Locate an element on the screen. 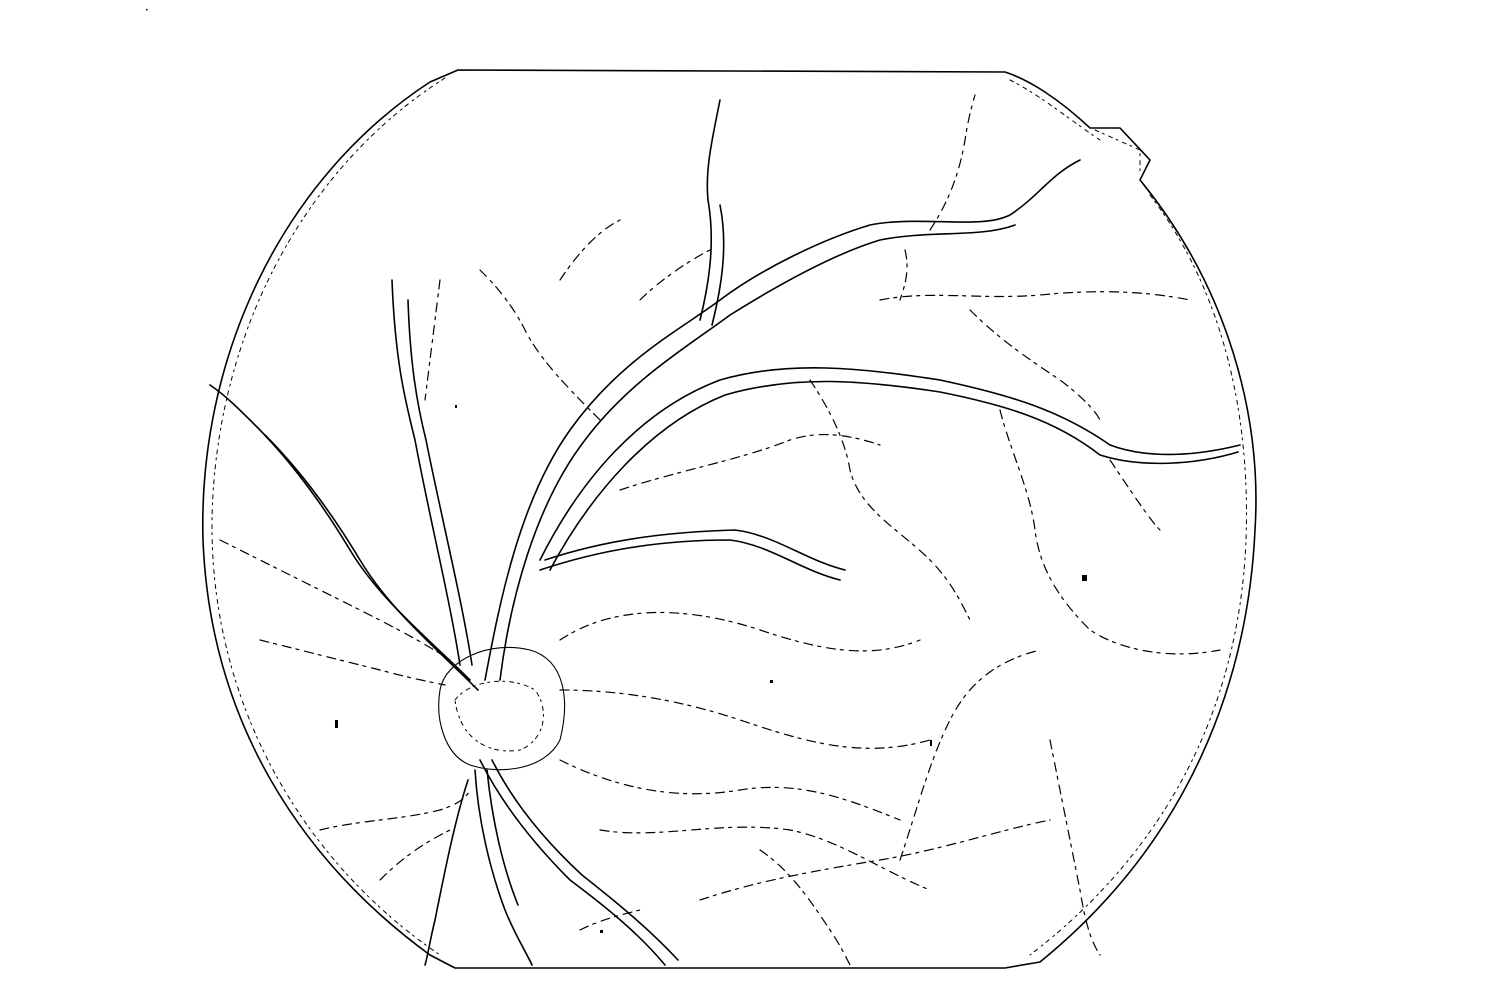 Image resolution: width=1504 pixels, height=1000 pixels. vessel-inferior-c is located at coordinates (503, 867).